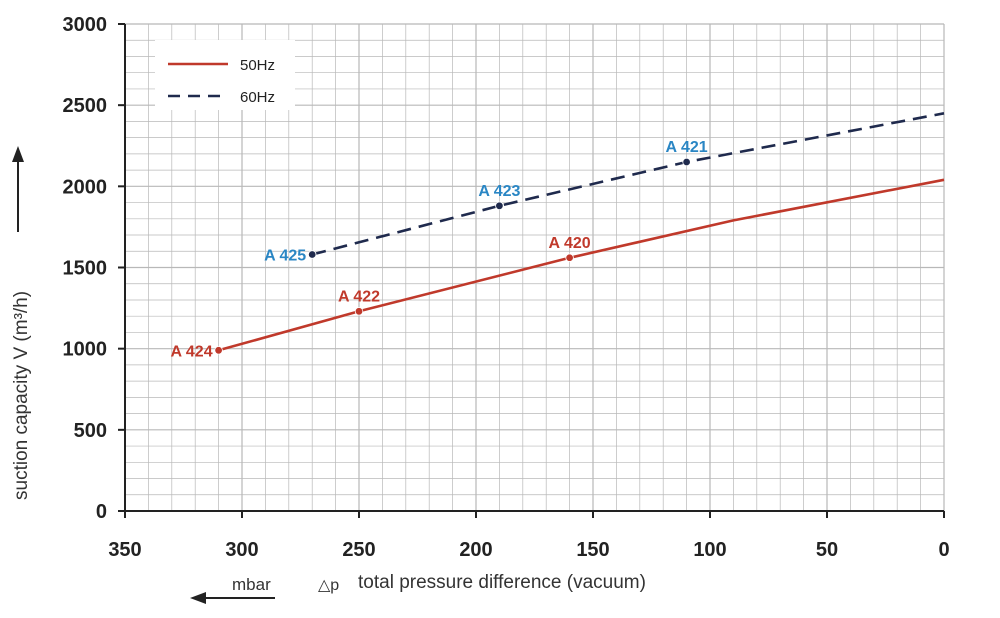 The image size is (1000, 618). Describe the element at coordinates (18, 154) in the screenshot. I see `y-axis-arrow-icon` at that location.